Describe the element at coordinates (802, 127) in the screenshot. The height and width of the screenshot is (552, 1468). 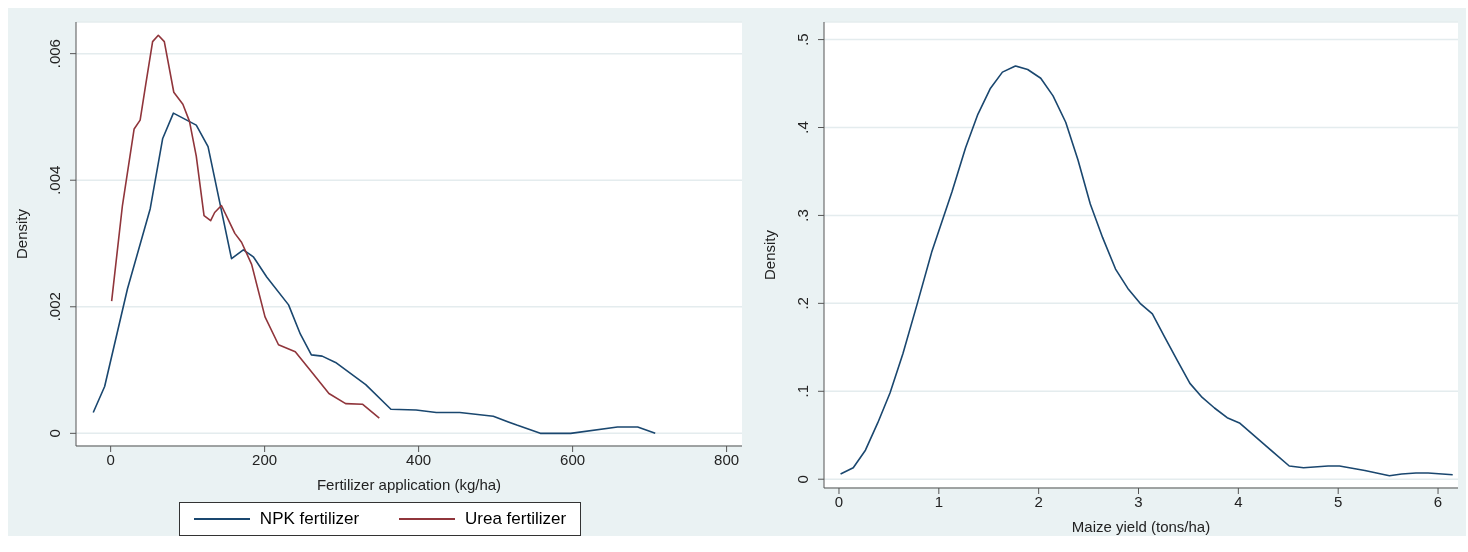
I see `y-tick-label: .4` at that location.